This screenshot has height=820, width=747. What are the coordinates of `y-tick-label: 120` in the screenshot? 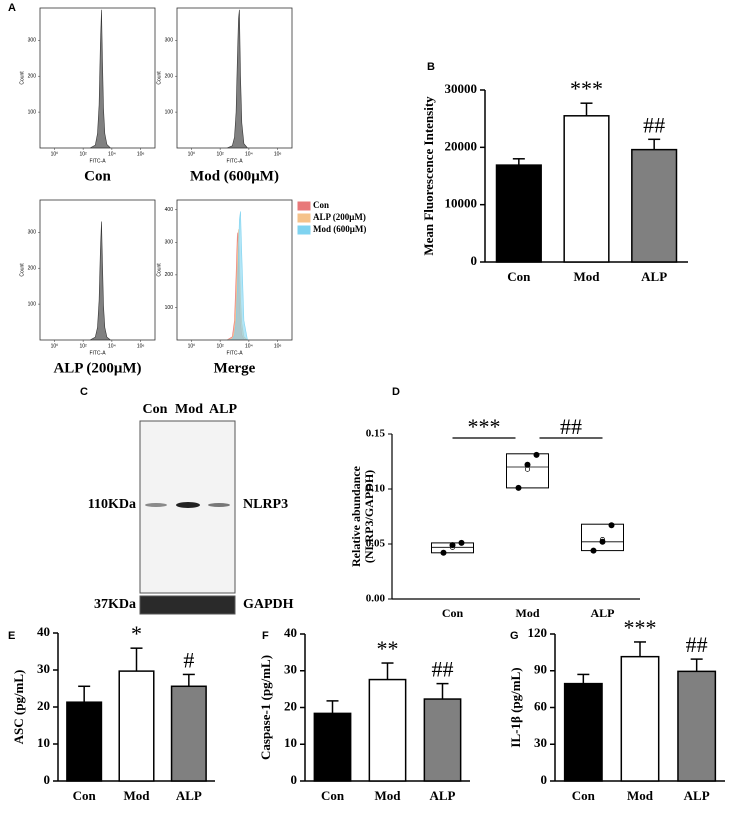 It's located at (538, 632).